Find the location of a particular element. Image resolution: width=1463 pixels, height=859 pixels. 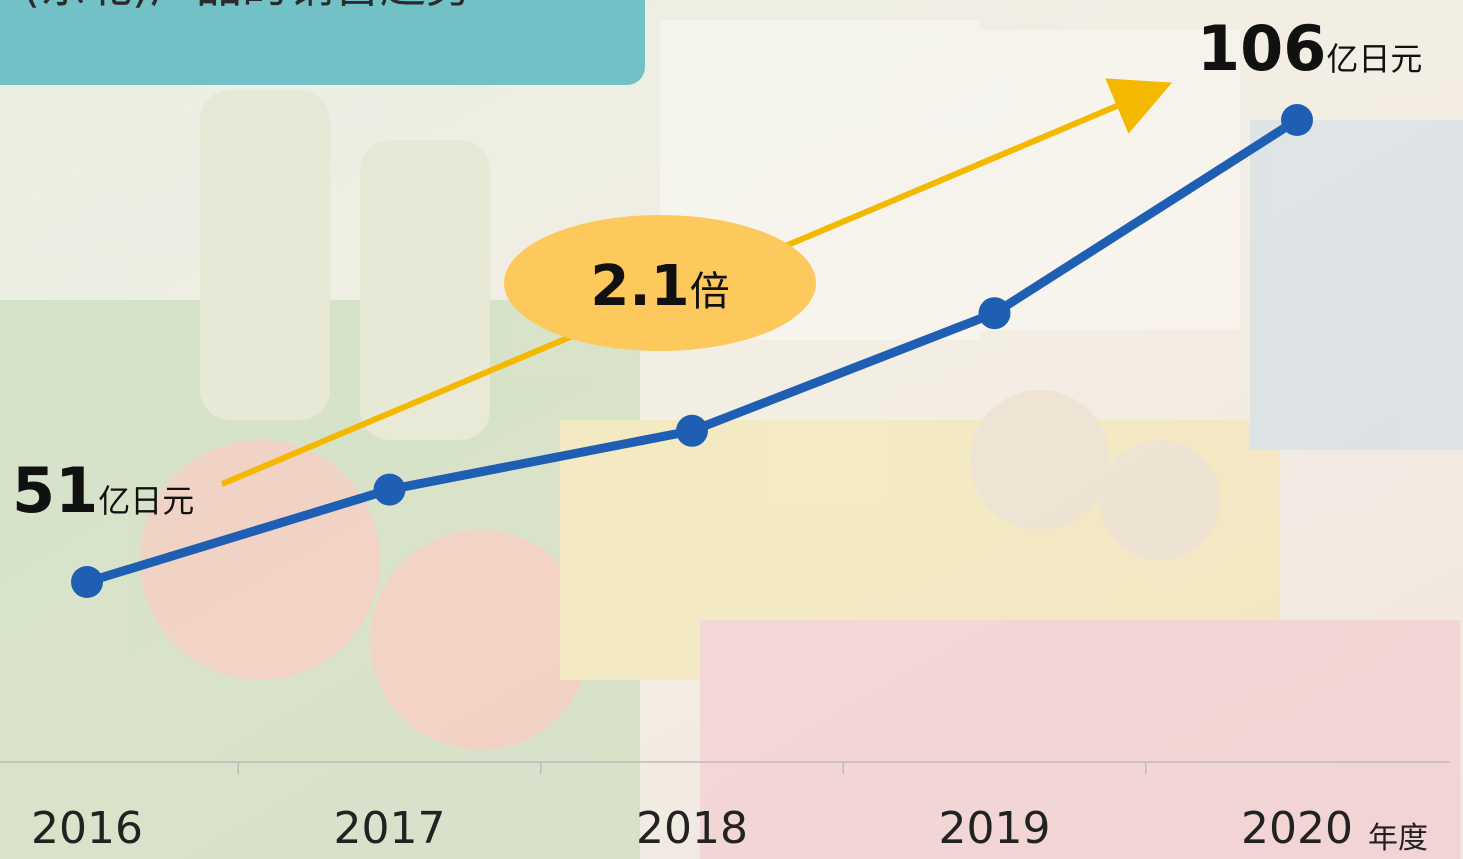

data-label-value: 106 is located at coordinates (1261, 48).